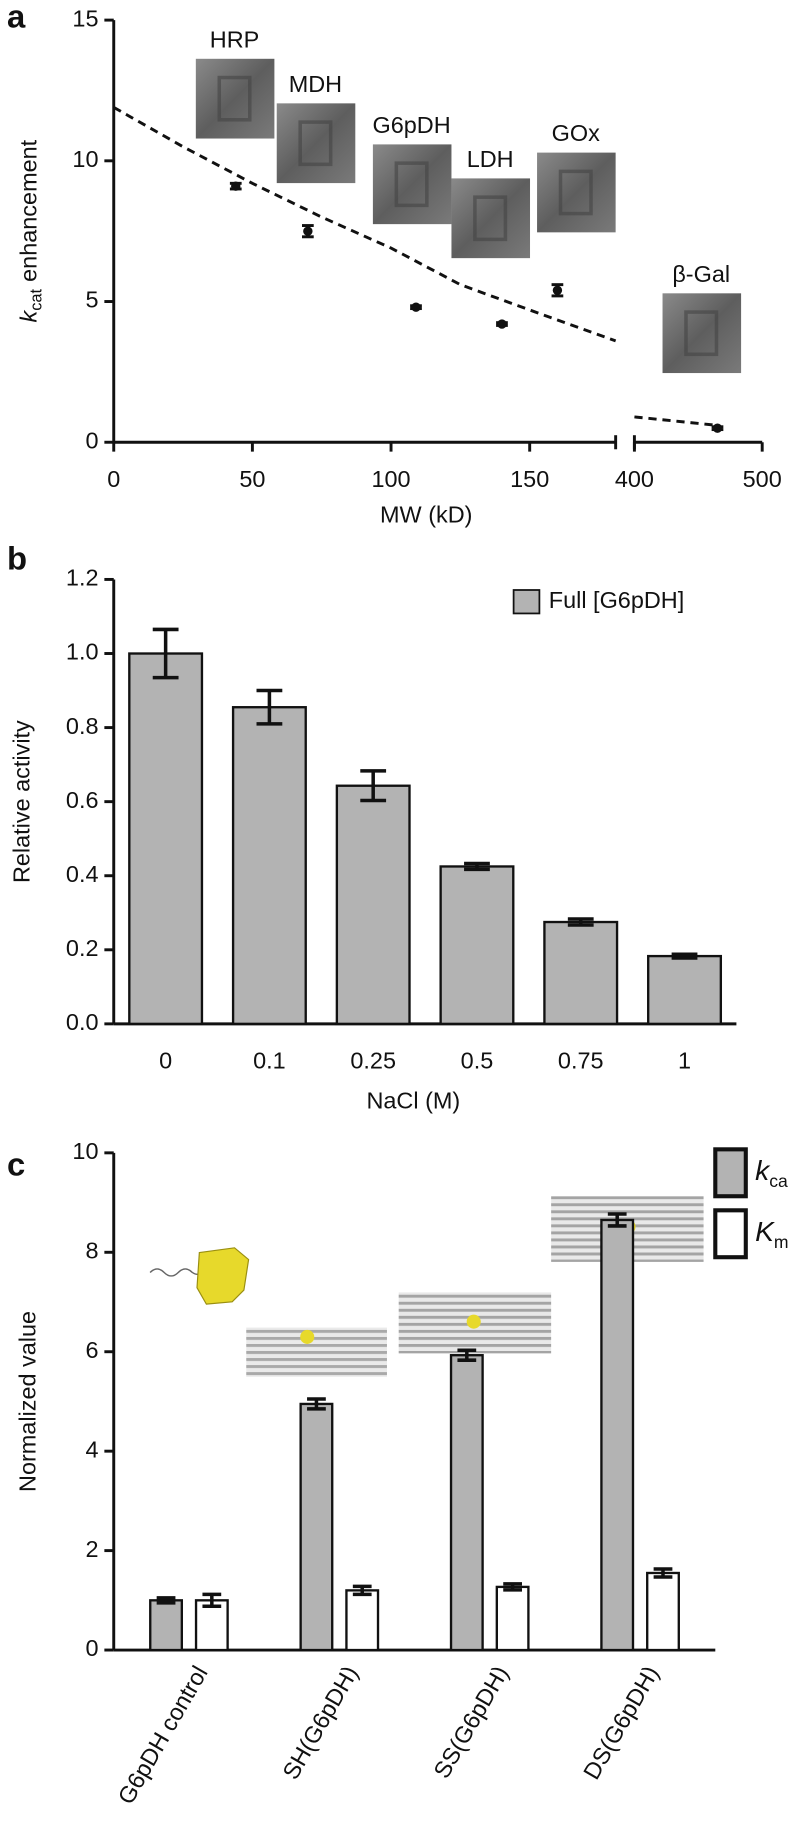  What do you see at coordinates (412, 125) in the screenshot?
I see `enzyme-label: G6pDH` at bounding box center [412, 125].